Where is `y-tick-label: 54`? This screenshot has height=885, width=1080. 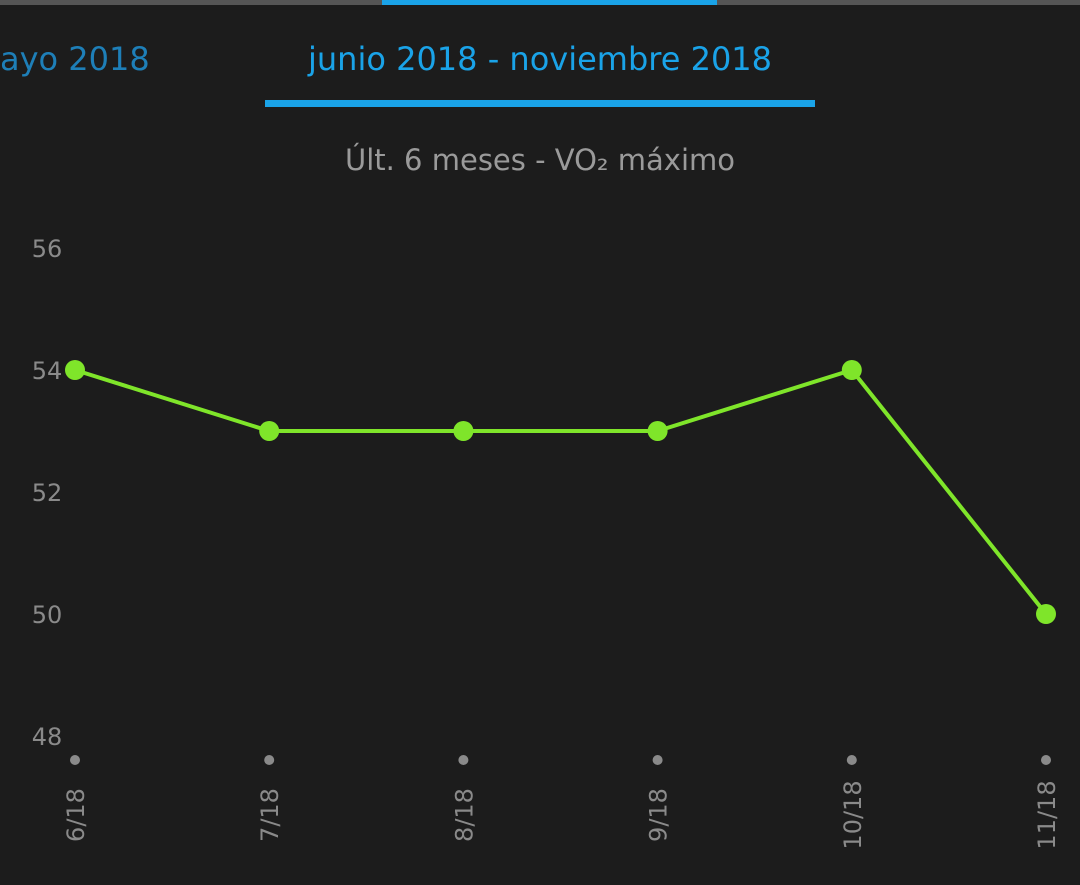 y-tick-label: 54 is located at coordinates (47, 371).